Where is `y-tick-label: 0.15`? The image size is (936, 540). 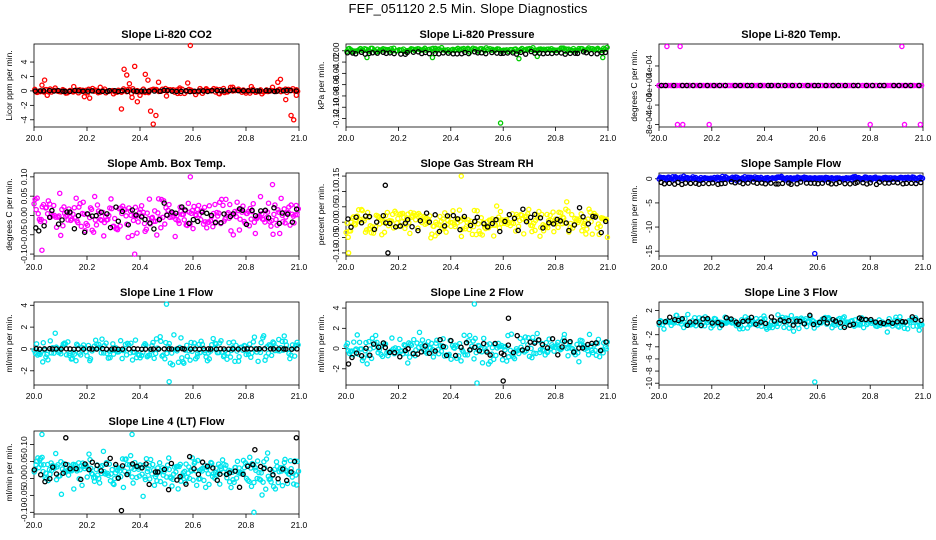
y-tick-label: 0.15 is located at coordinates (336, 176).